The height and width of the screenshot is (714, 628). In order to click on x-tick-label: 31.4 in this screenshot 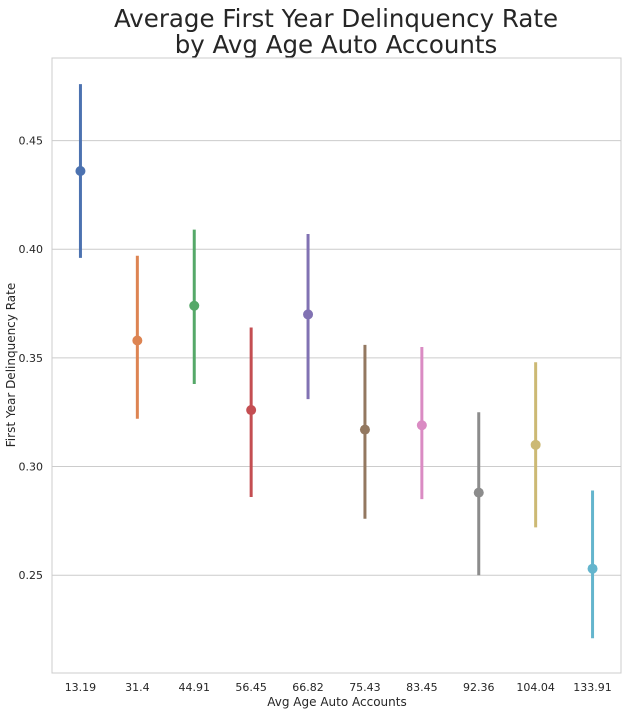, I will do `click(137, 687)`.